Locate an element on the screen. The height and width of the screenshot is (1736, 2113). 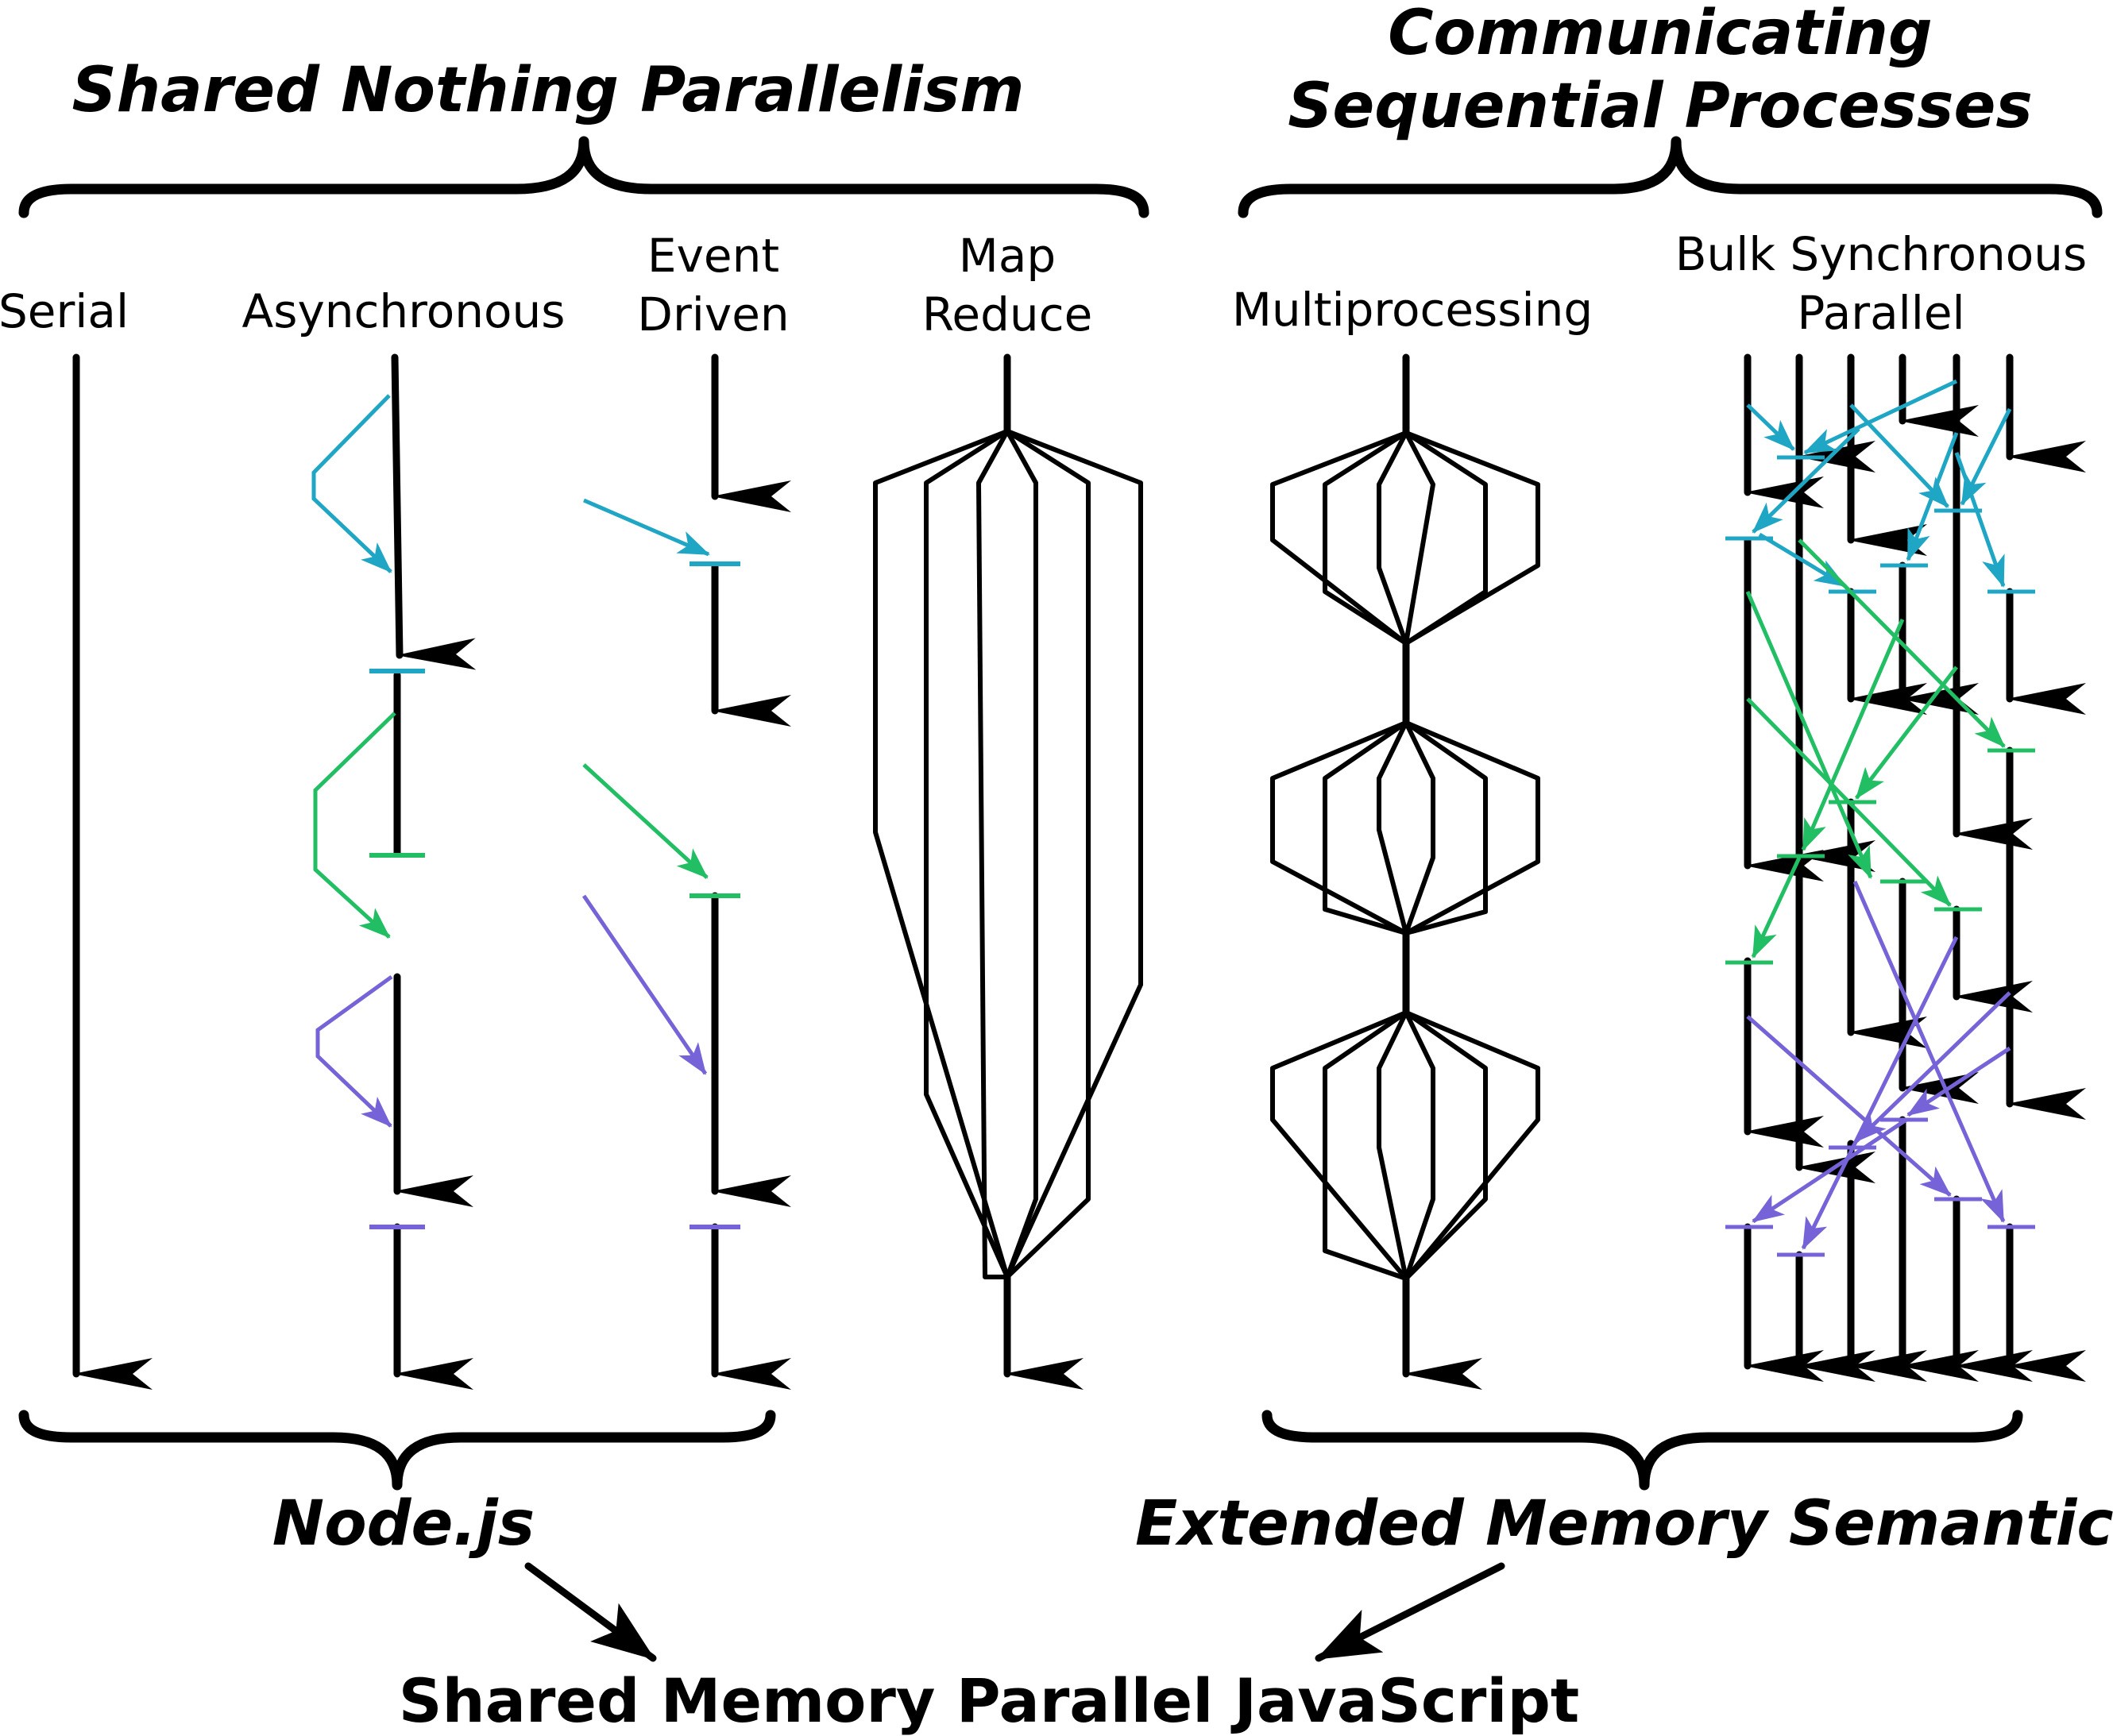
ems-title: Extended Memory Semantics is located at coordinates (1624, 1524).